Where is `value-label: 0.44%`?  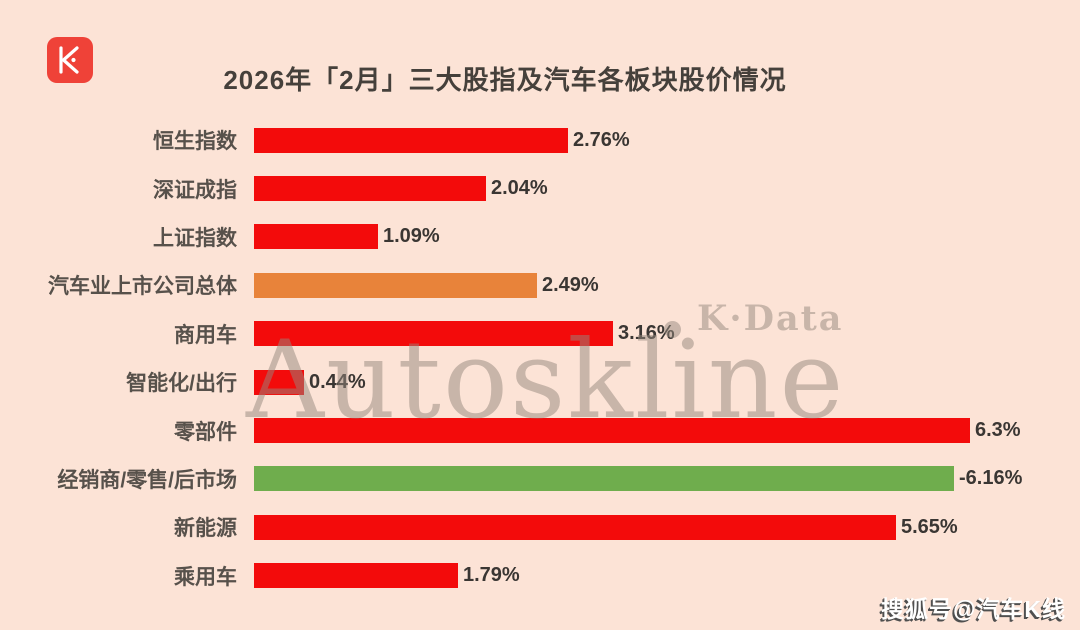 value-label: 0.44% is located at coordinates (337, 381).